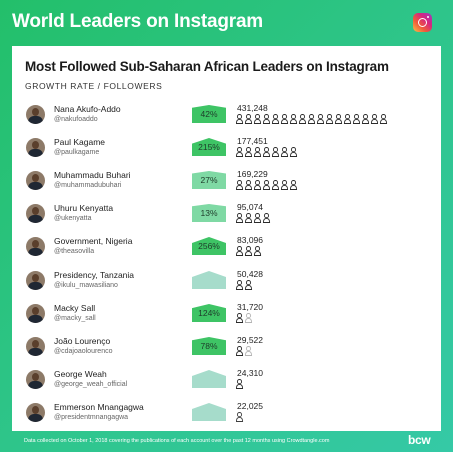  Describe the element at coordinates (250, 240) in the screenshot. I see `followers-label: 83,096` at that location.